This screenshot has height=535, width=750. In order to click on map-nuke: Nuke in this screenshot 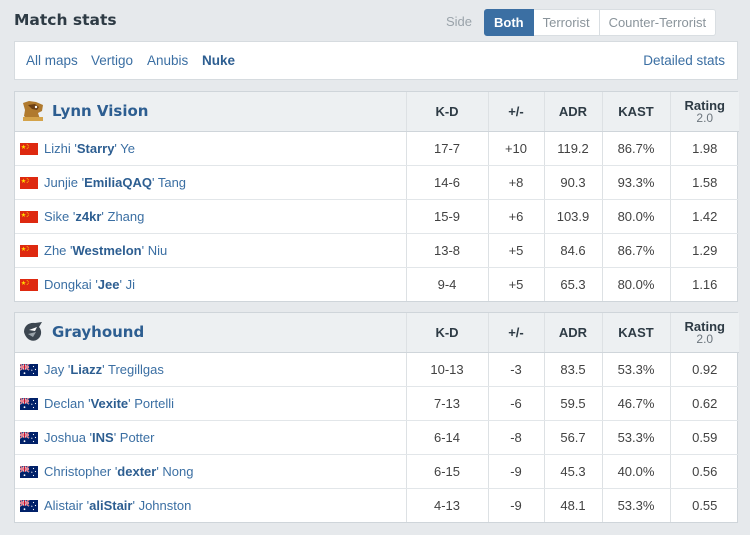, I will do `click(219, 60)`.